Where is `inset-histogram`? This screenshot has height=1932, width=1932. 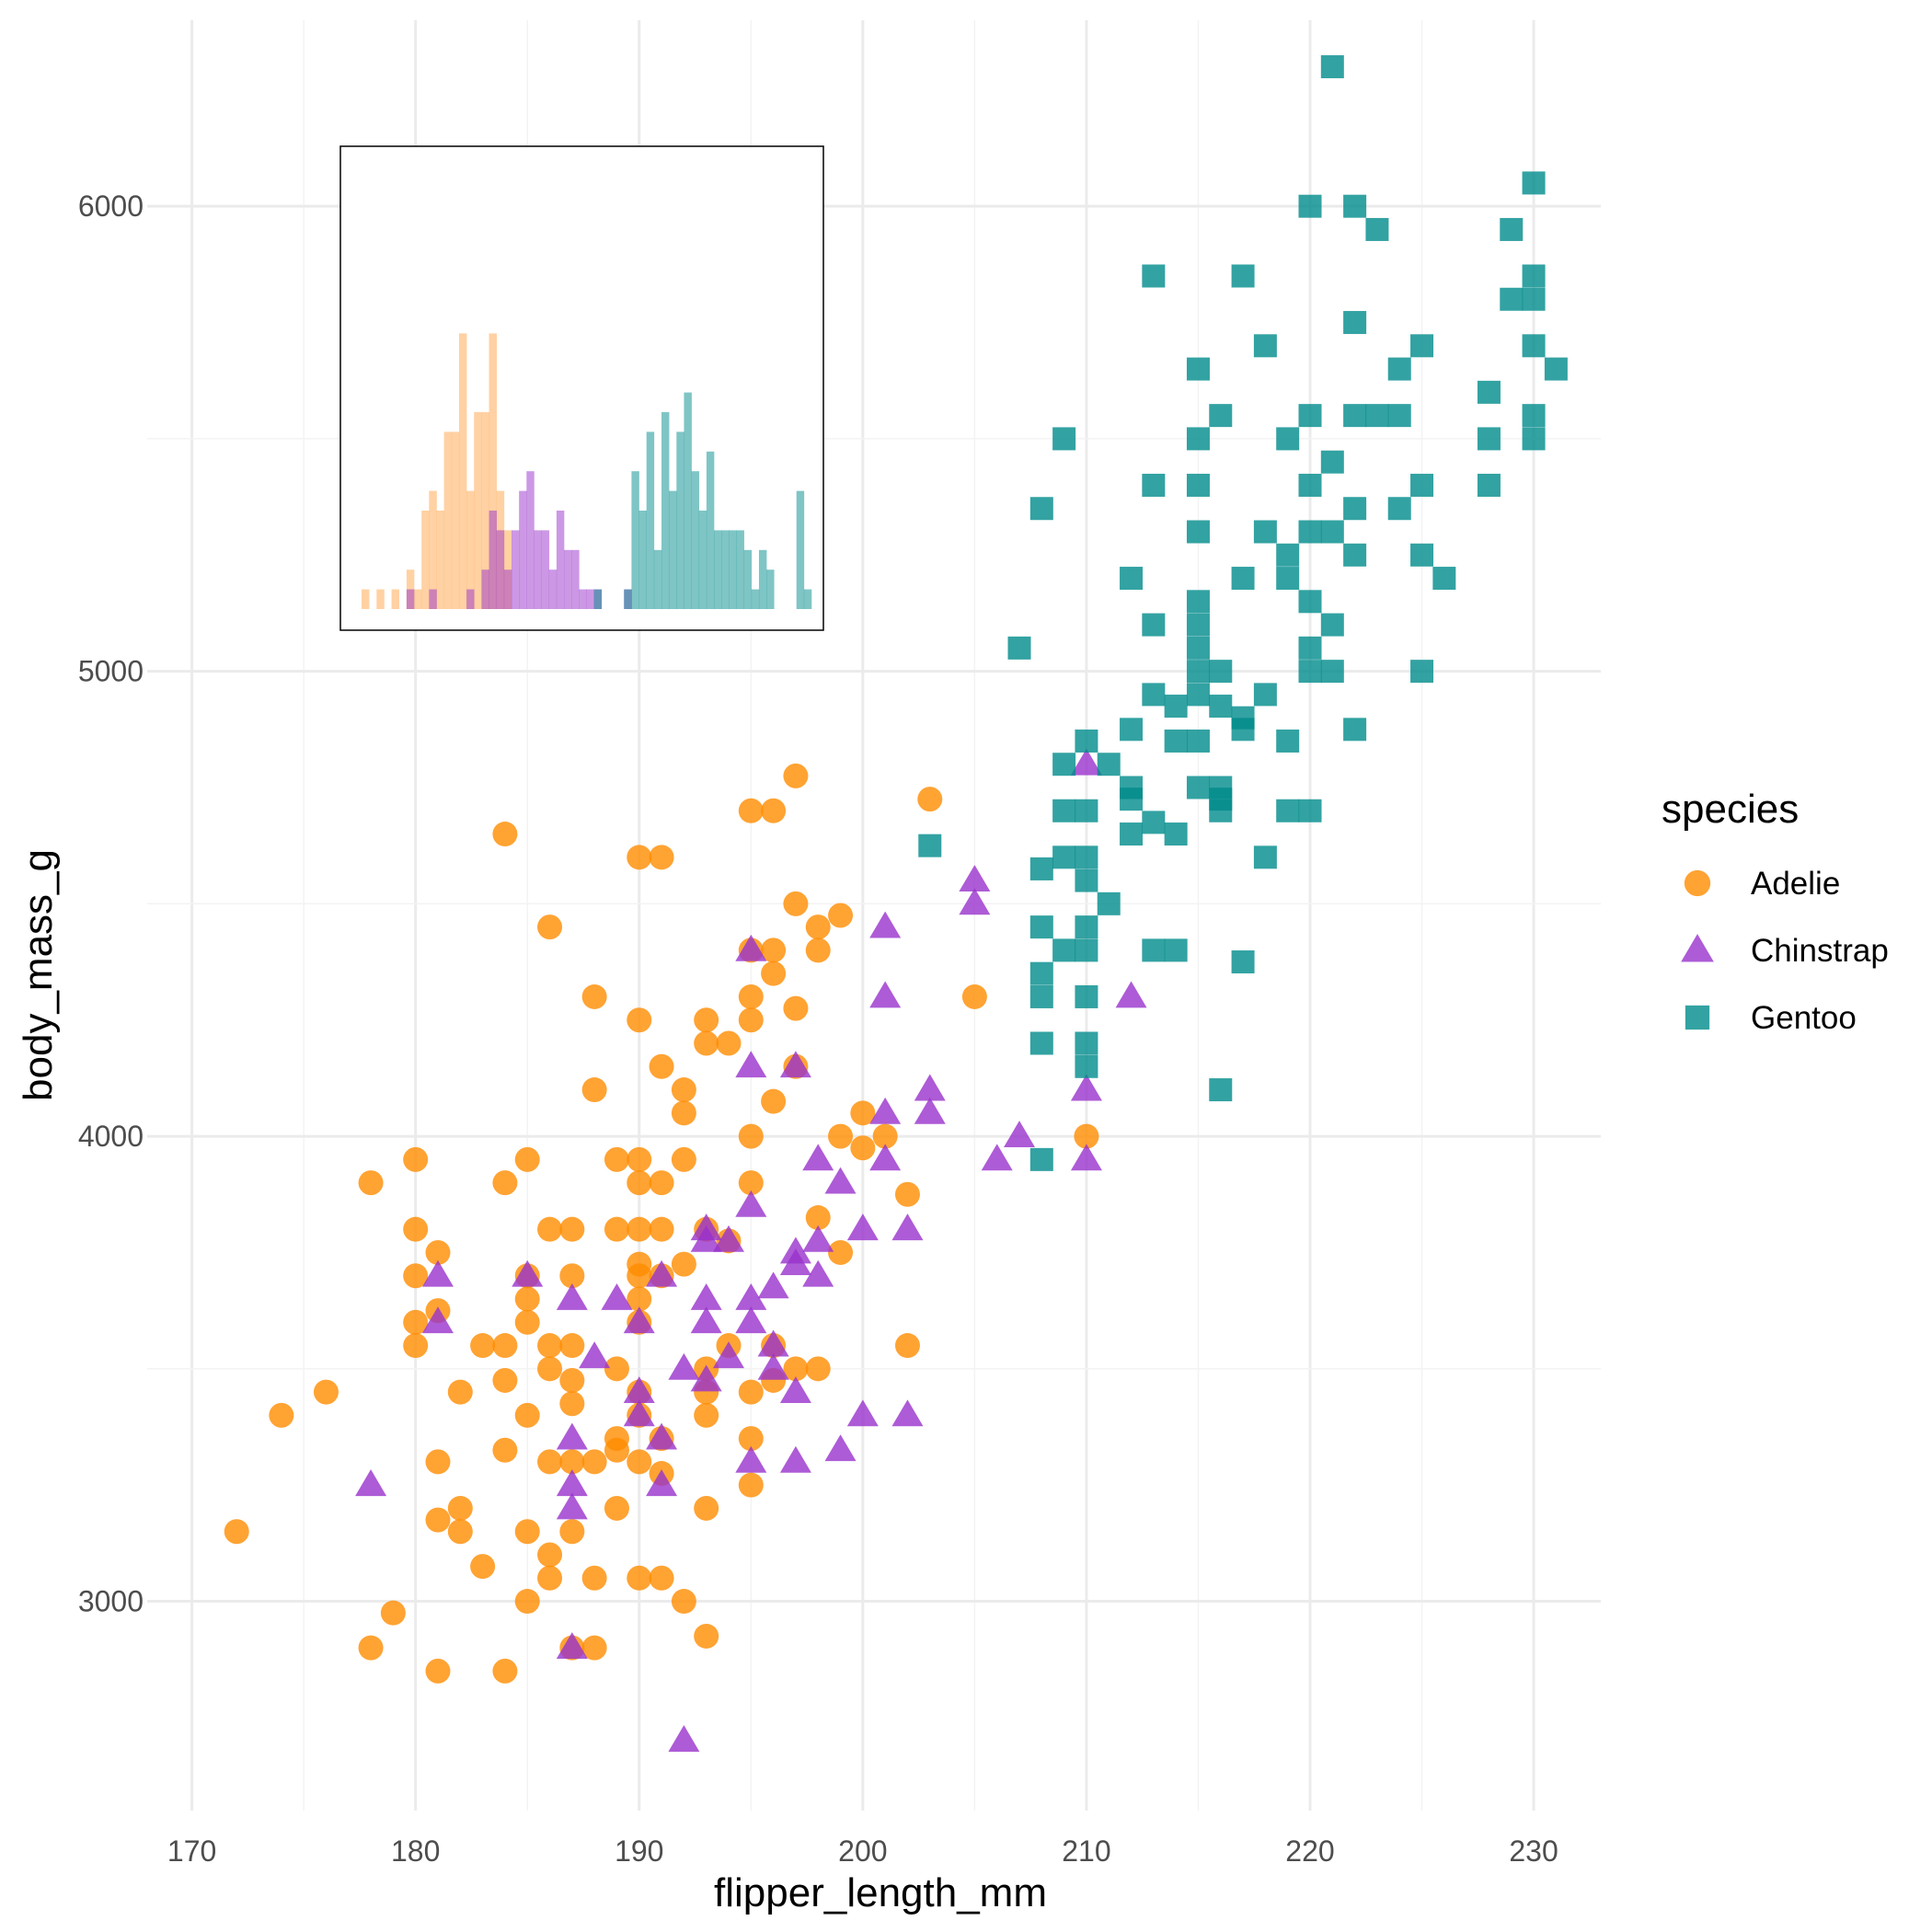 inset-histogram is located at coordinates (581, 388).